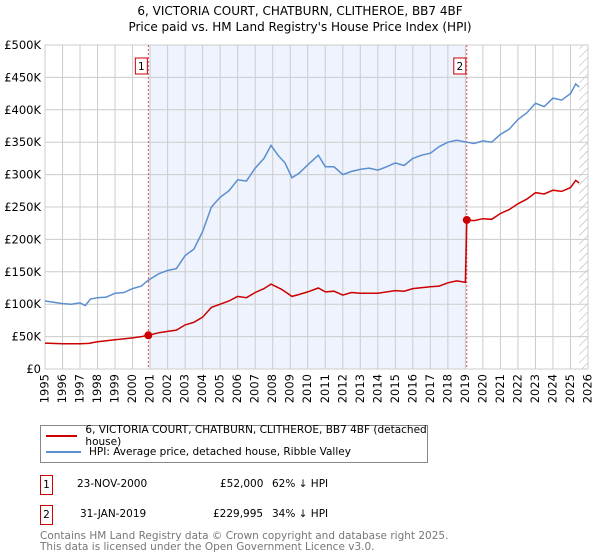  What do you see at coordinates (482, 388) in the screenshot?
I see `x-tick-label: 2020` at bounding box center [482, 388].